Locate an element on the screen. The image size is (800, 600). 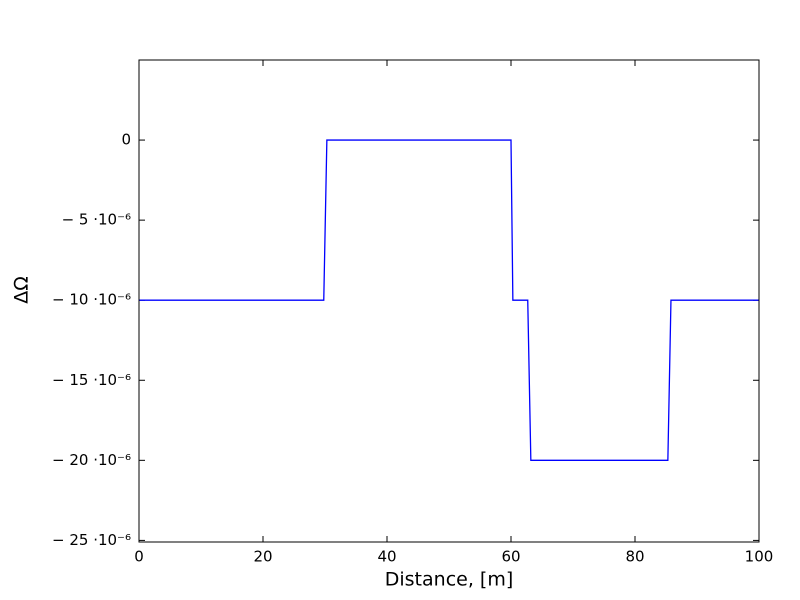
x-axis-label: Distance, [m] is located at coordinates (449, 580).